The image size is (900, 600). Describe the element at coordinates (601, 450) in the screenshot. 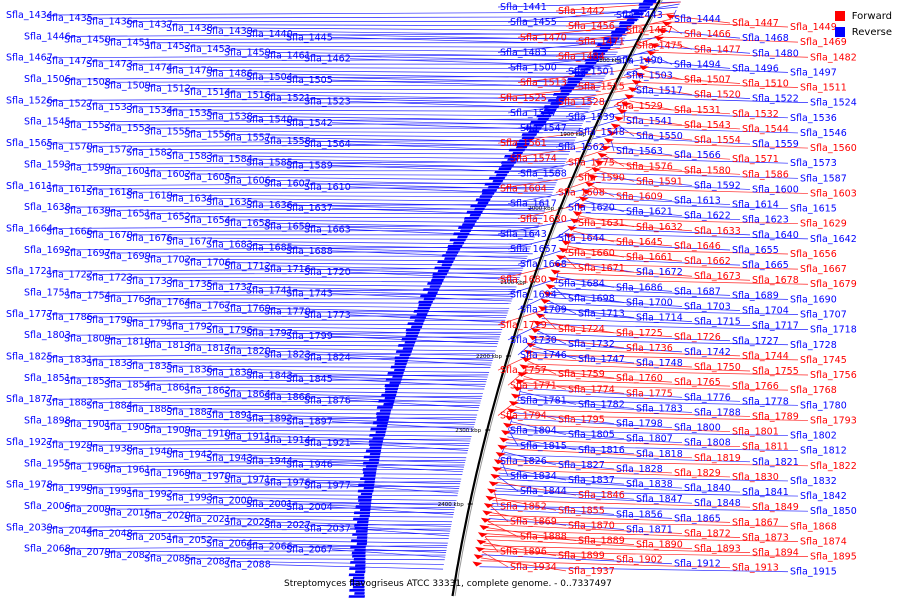

I see `reverse-gene-label: Sfla_1816` at that location.